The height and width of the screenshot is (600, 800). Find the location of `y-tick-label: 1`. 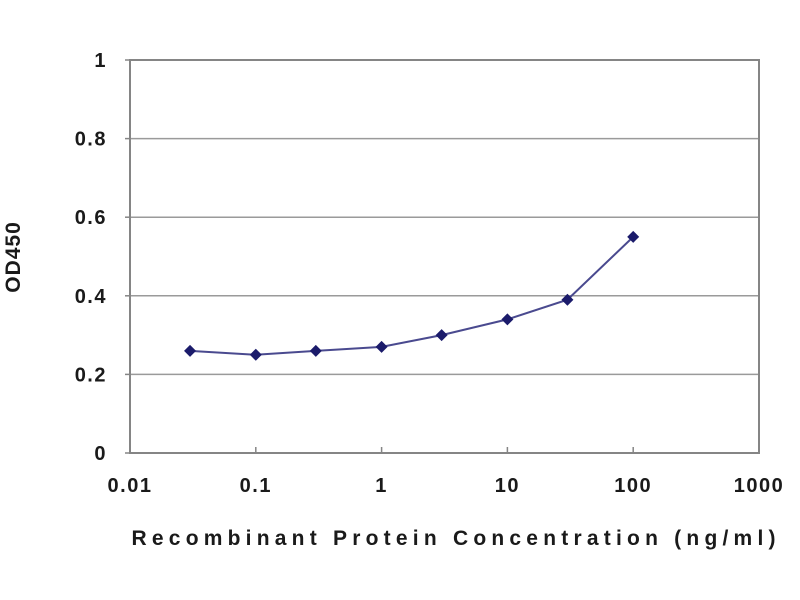

y-tick-label: 1 is located at coordinates (100, 61).